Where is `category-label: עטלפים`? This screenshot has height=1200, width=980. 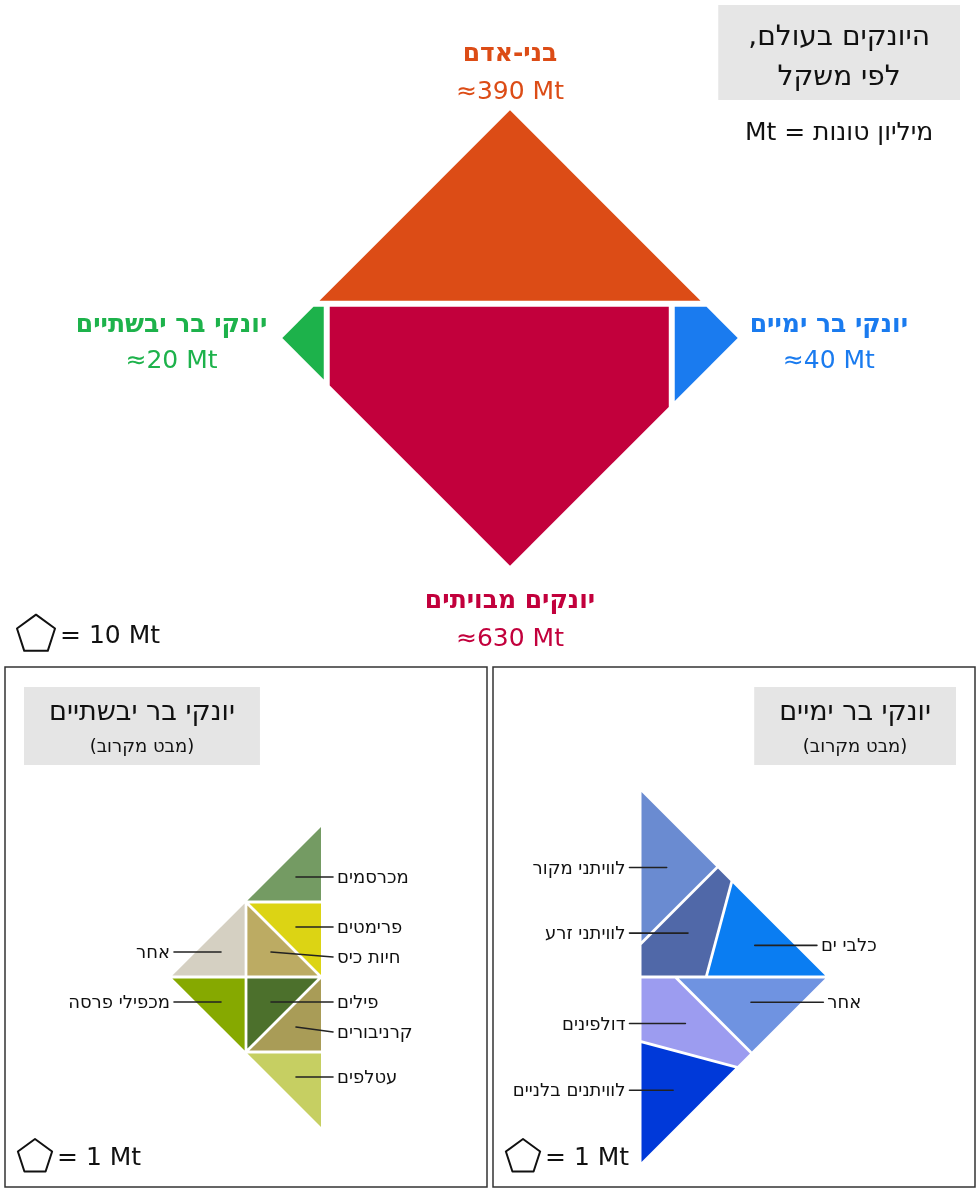 category-label: עטלפים is located at coordinates (367, 1076).